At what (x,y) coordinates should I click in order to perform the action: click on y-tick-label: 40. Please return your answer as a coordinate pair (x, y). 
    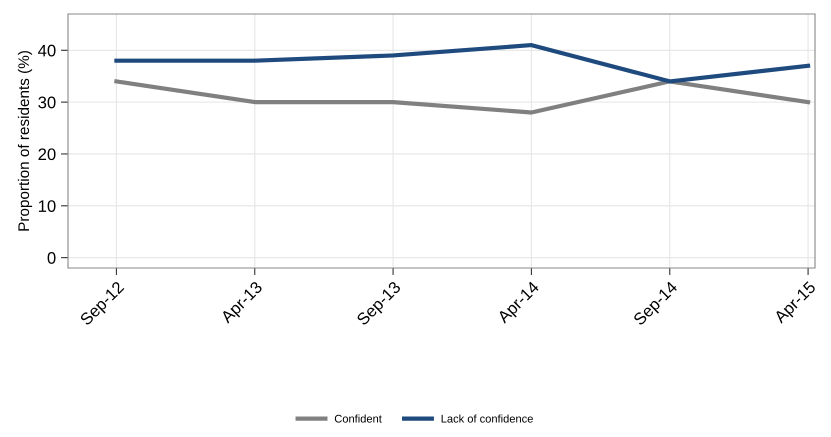
    Looking at the image, I should click on (47, 50).